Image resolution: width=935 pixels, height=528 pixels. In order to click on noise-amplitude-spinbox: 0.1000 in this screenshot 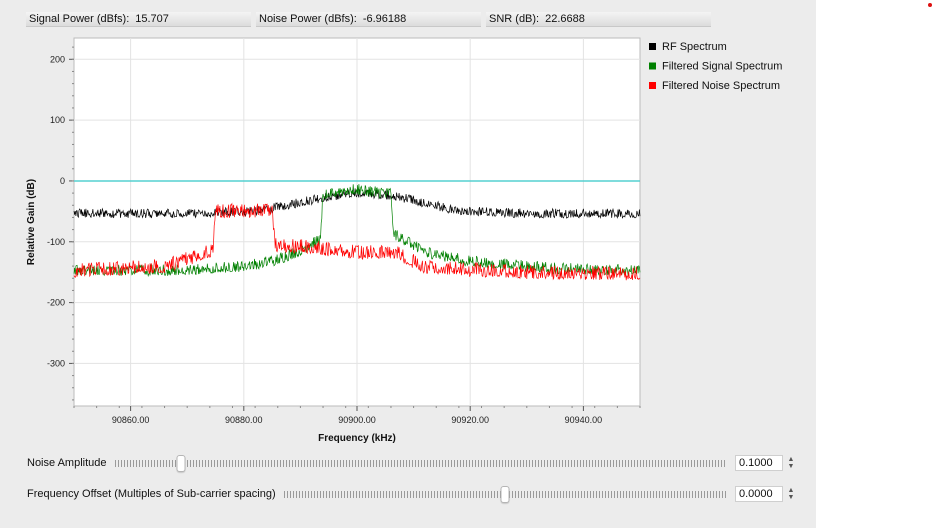, I will do `click(759, 463)`.